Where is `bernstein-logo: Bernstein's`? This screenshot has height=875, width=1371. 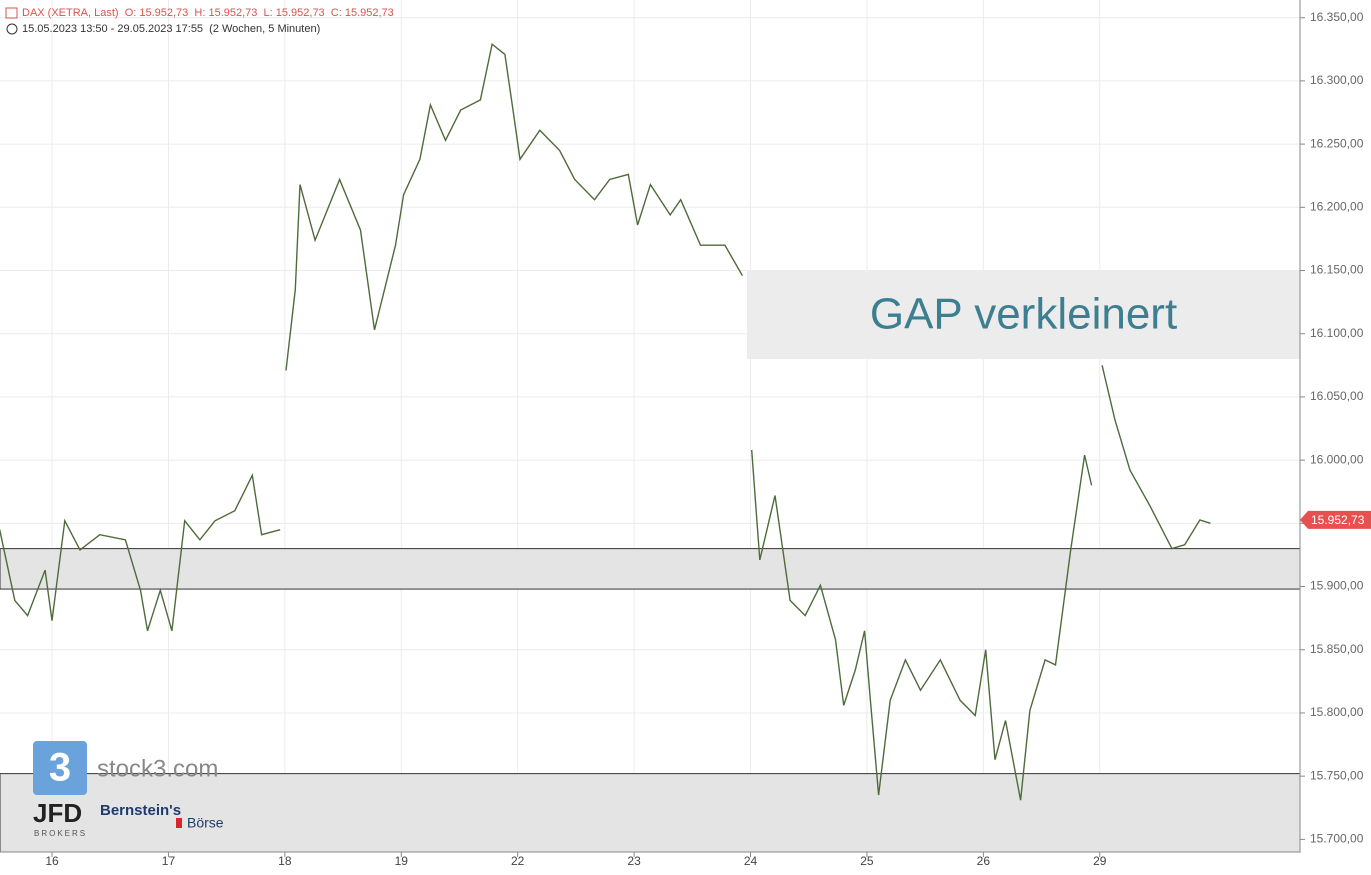
bernstein-logo: Bernstein's is located at coordinates (140, 810).